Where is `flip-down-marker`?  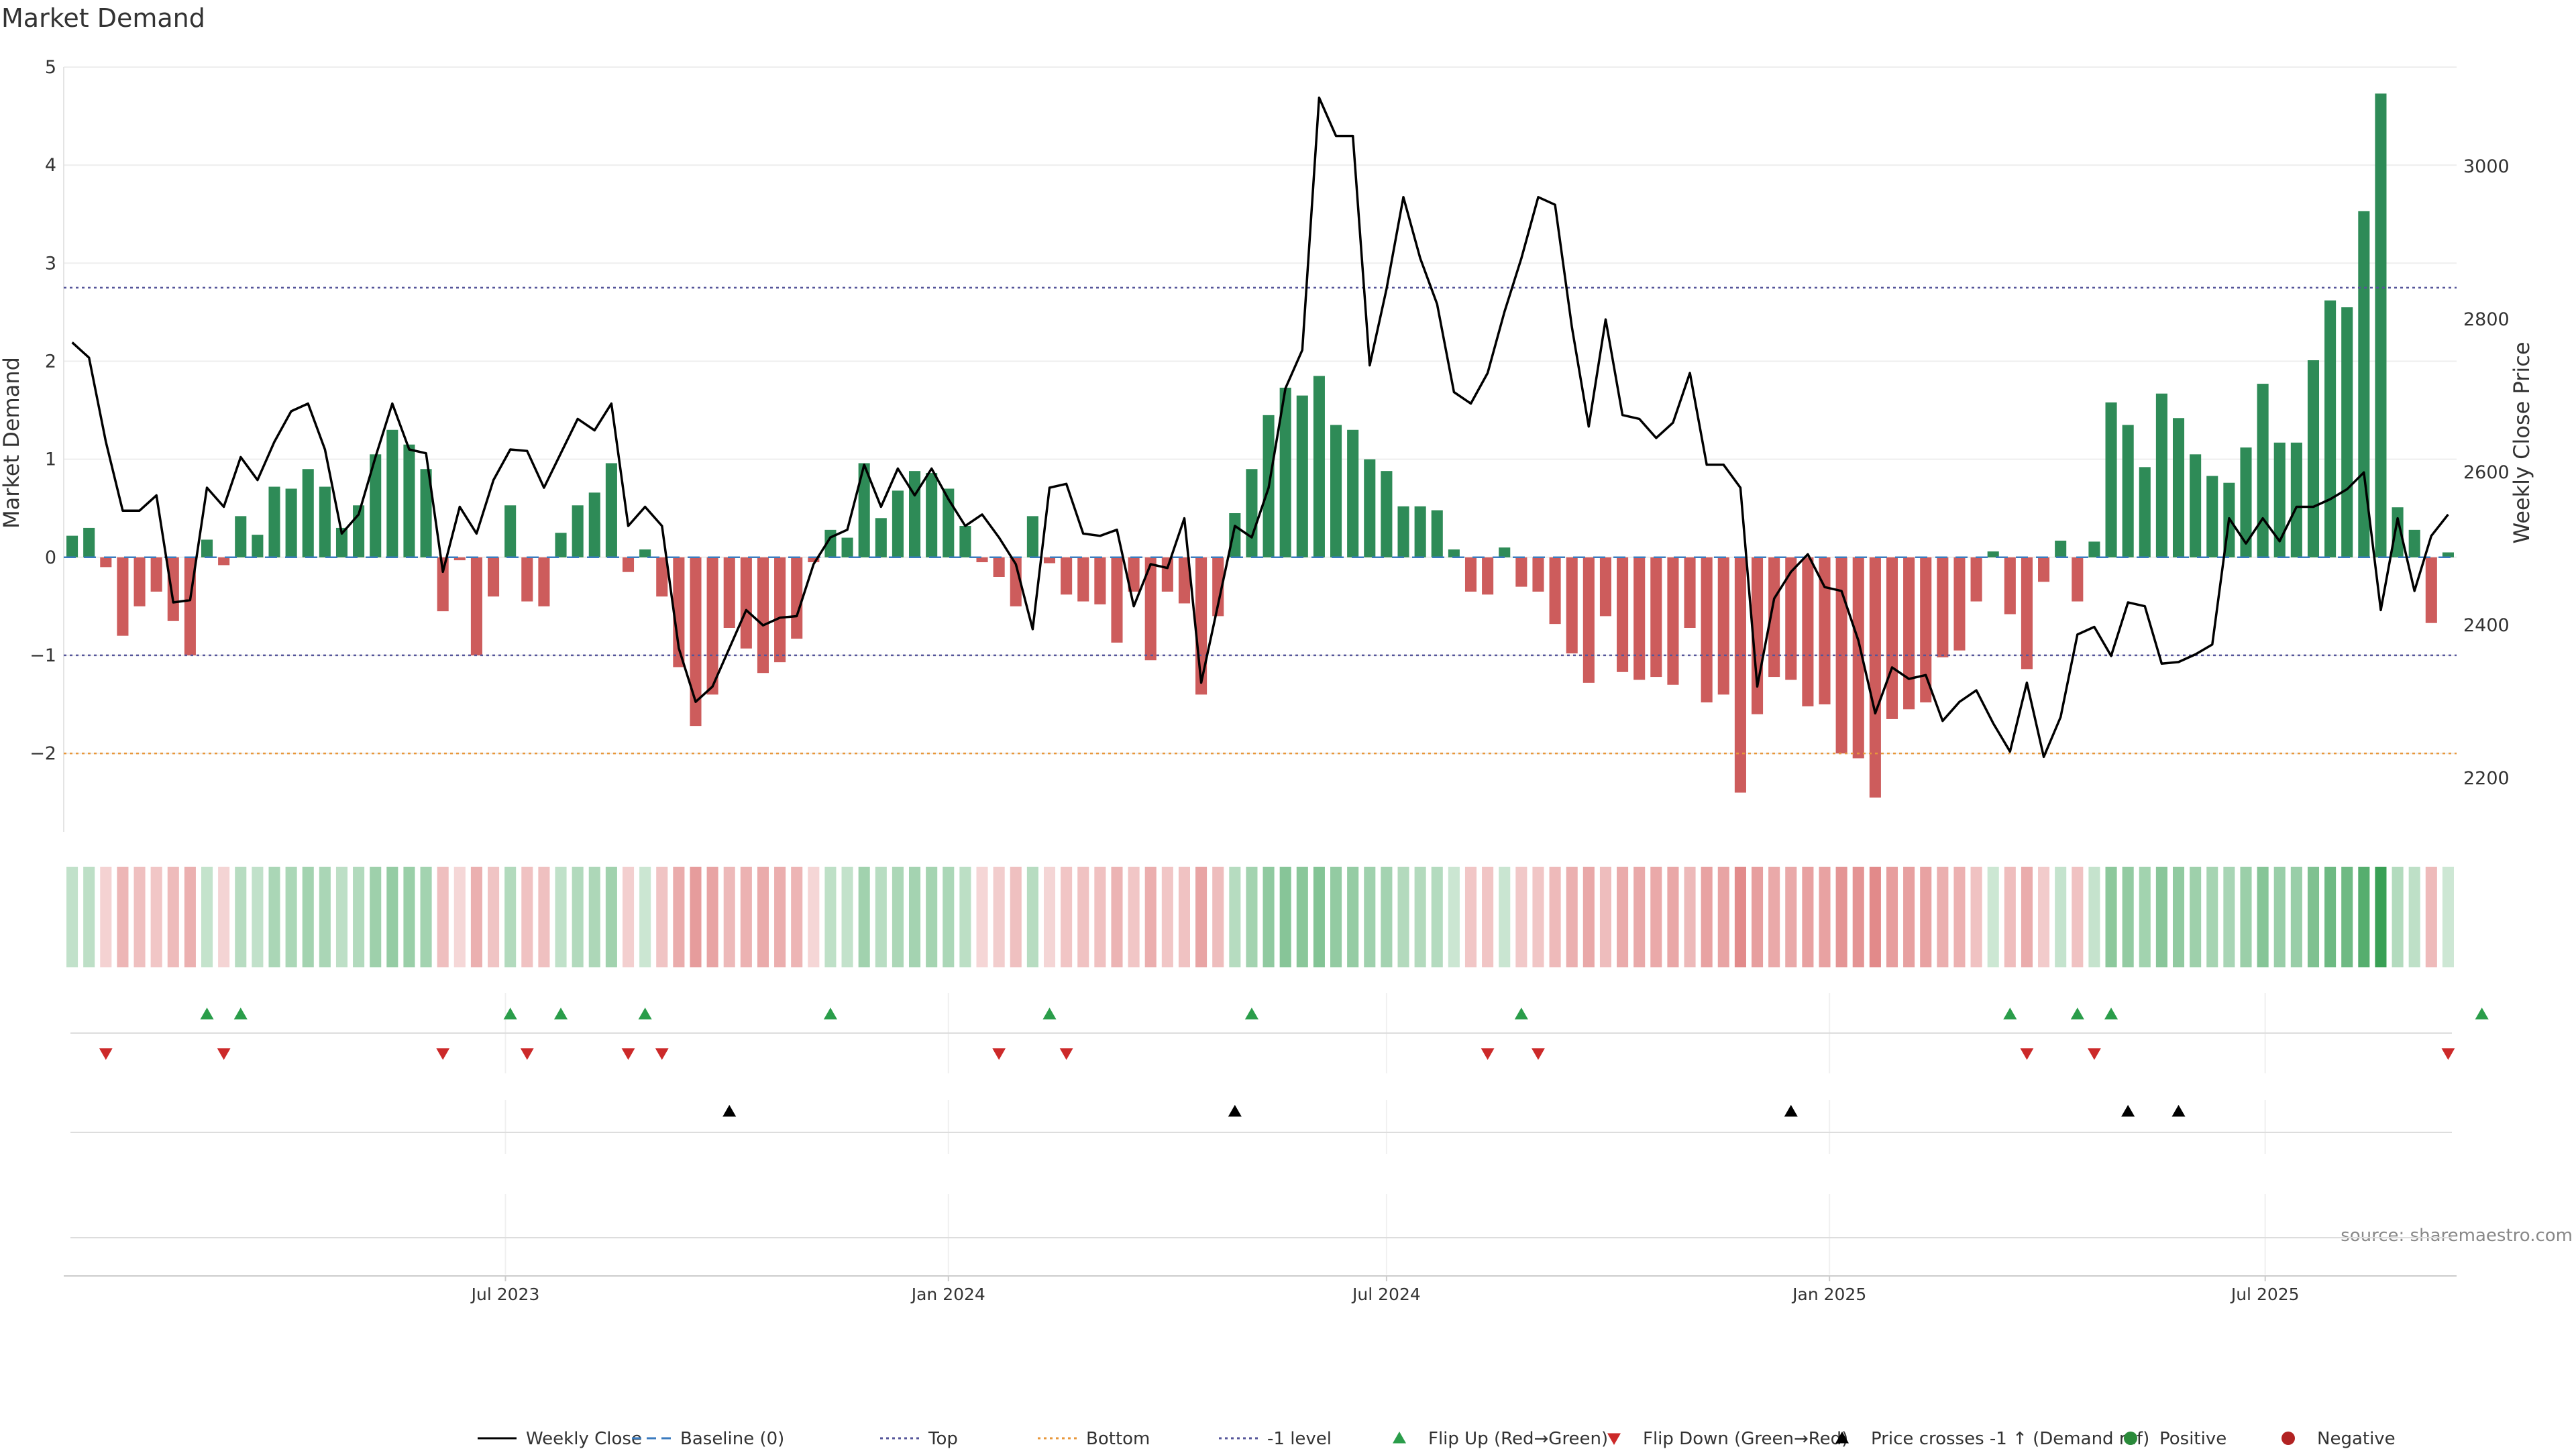 flip-down-marker is located at coordinates (1488, 1054).